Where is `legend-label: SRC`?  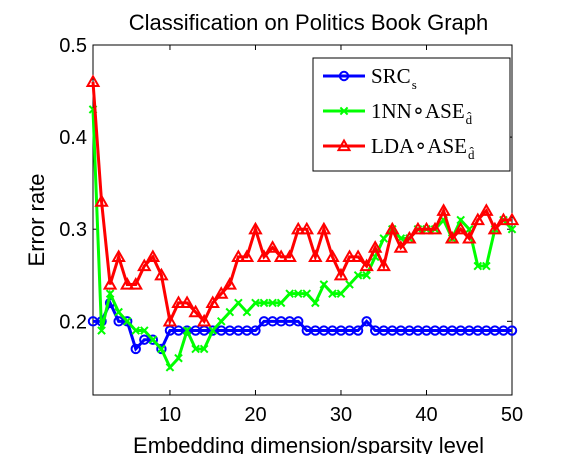 legend-label: SRC is located at coordinates (391, 76).